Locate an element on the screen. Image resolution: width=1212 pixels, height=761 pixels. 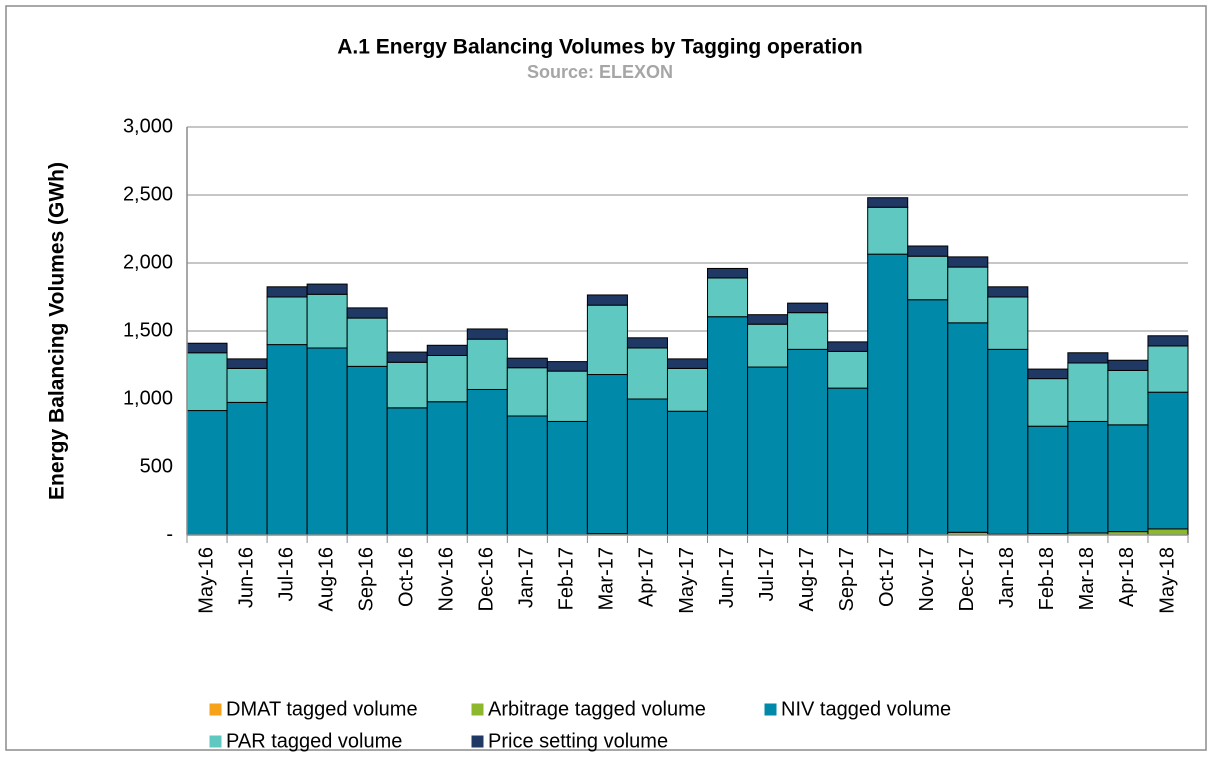
legend-label: DMAT tagged volume is located at coordinates (322, 709).